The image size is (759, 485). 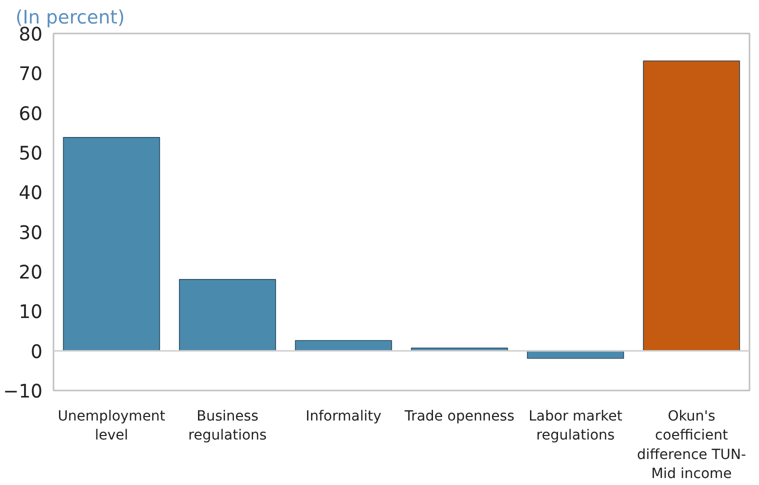 What do you see at coordinates (575, 426) in the screenshot?
I see `x-tick-label: Labor market regulations` at bounding box center [575, 426].